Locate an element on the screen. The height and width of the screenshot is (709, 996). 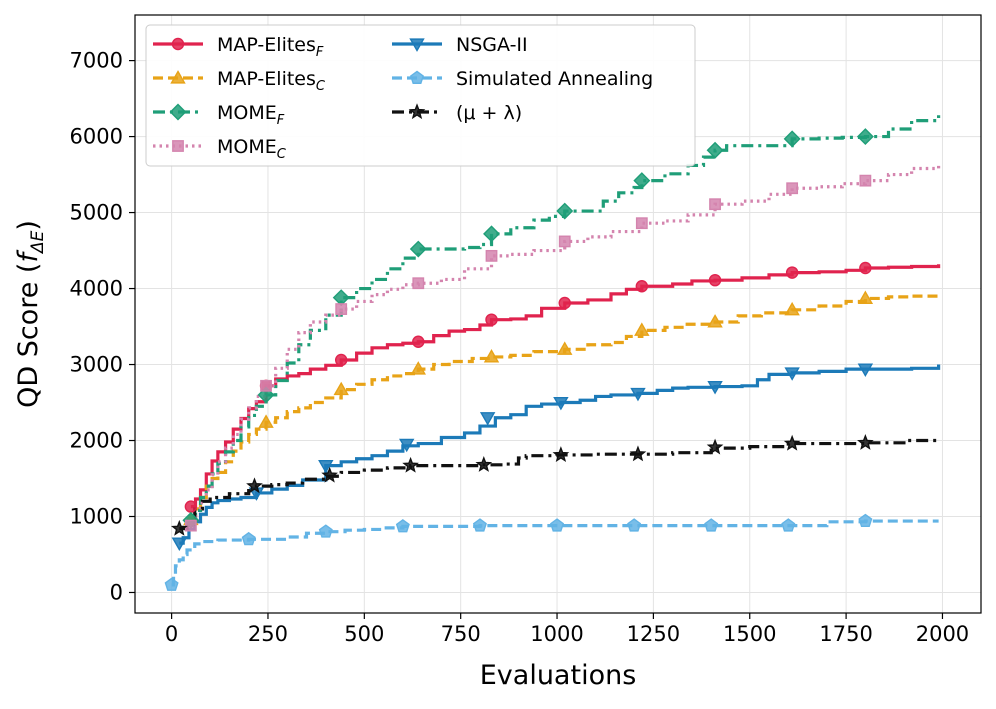
y-axis-label-close: ) is located at coordinates (28, 225).